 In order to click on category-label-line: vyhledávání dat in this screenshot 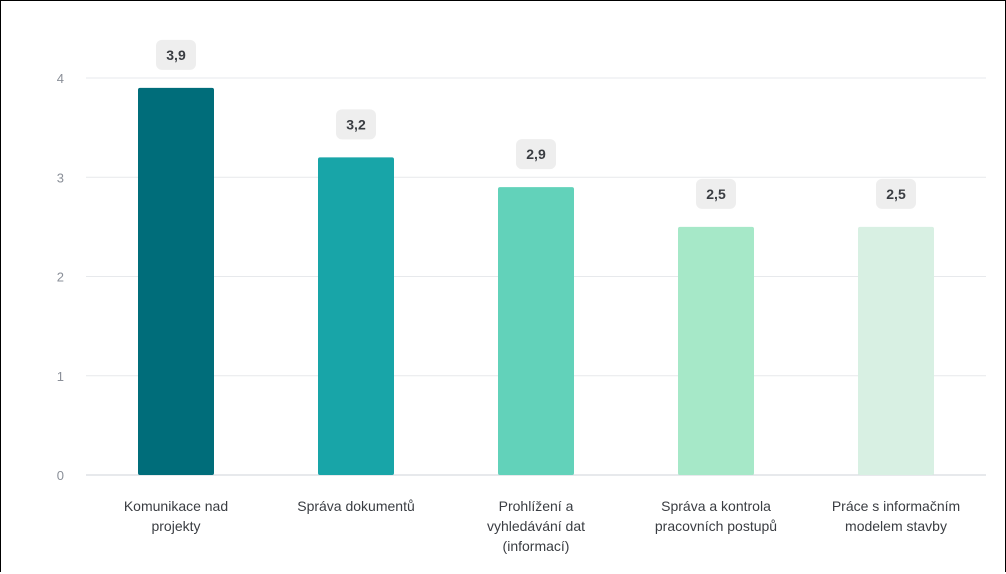, I will do `click(536, 526)`.